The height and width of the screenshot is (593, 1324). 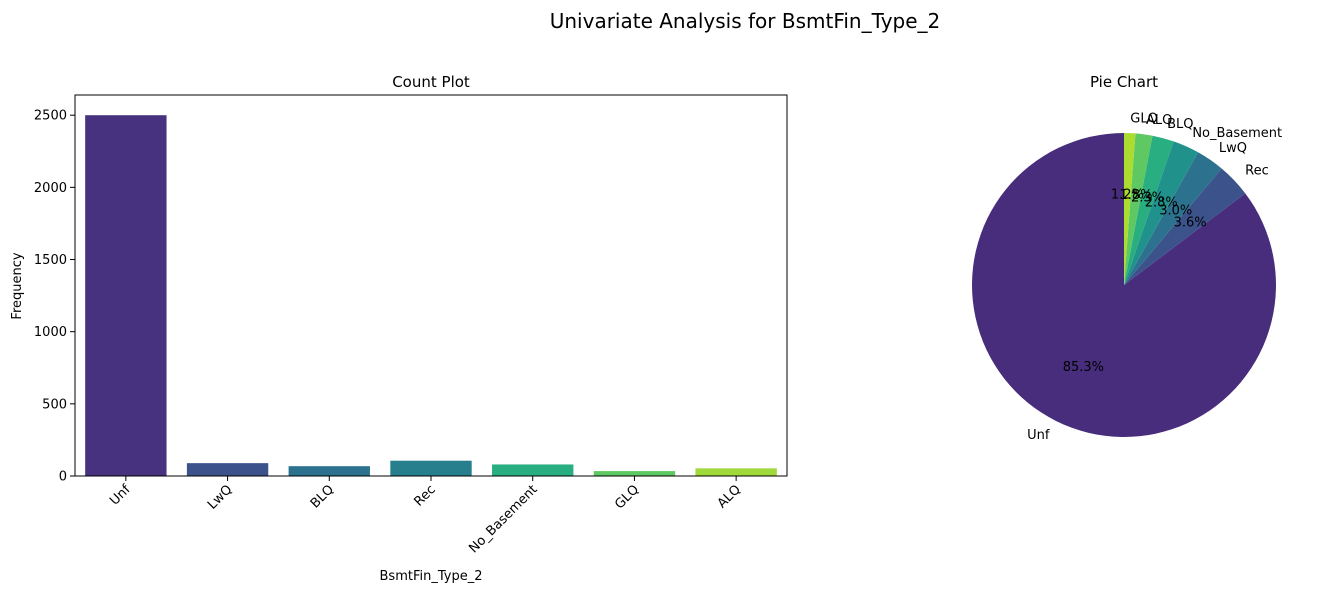 I want to click on x-tick-label: ALQ, so click(x=729, y=496).